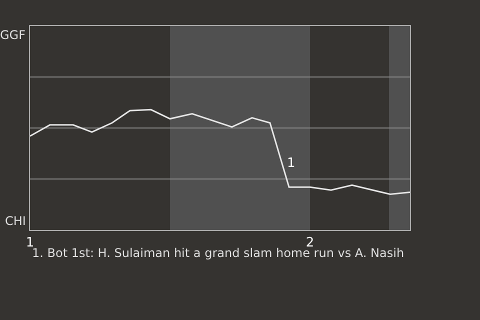 The height and width of the screenshot is (320, 480). I want to click on annotation: 1, so click(291, 163).